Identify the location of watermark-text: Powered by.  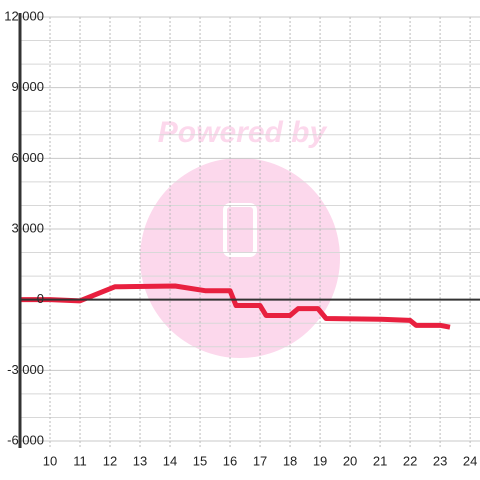
(243, 132).